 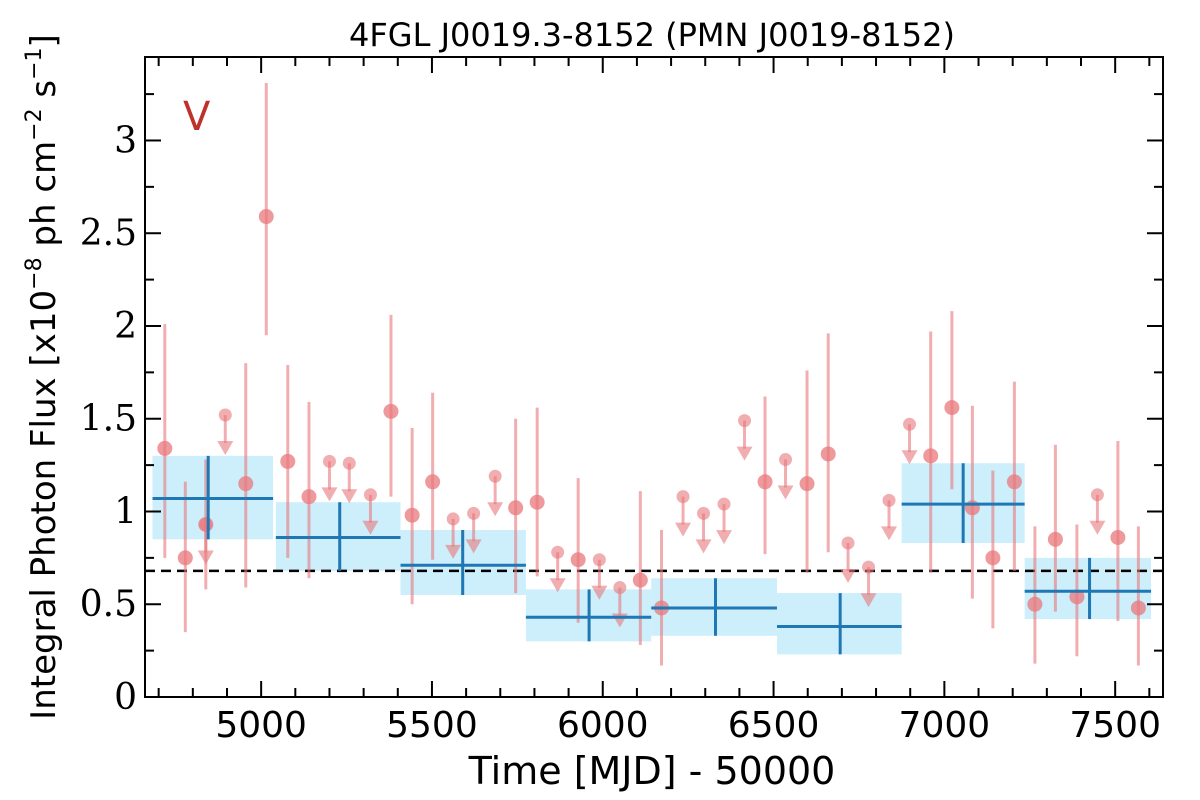 What do you see at coordinates (34, 273) in the screenshot?
I see `y-label-exponent: −8` at bounding box center [34, 273].